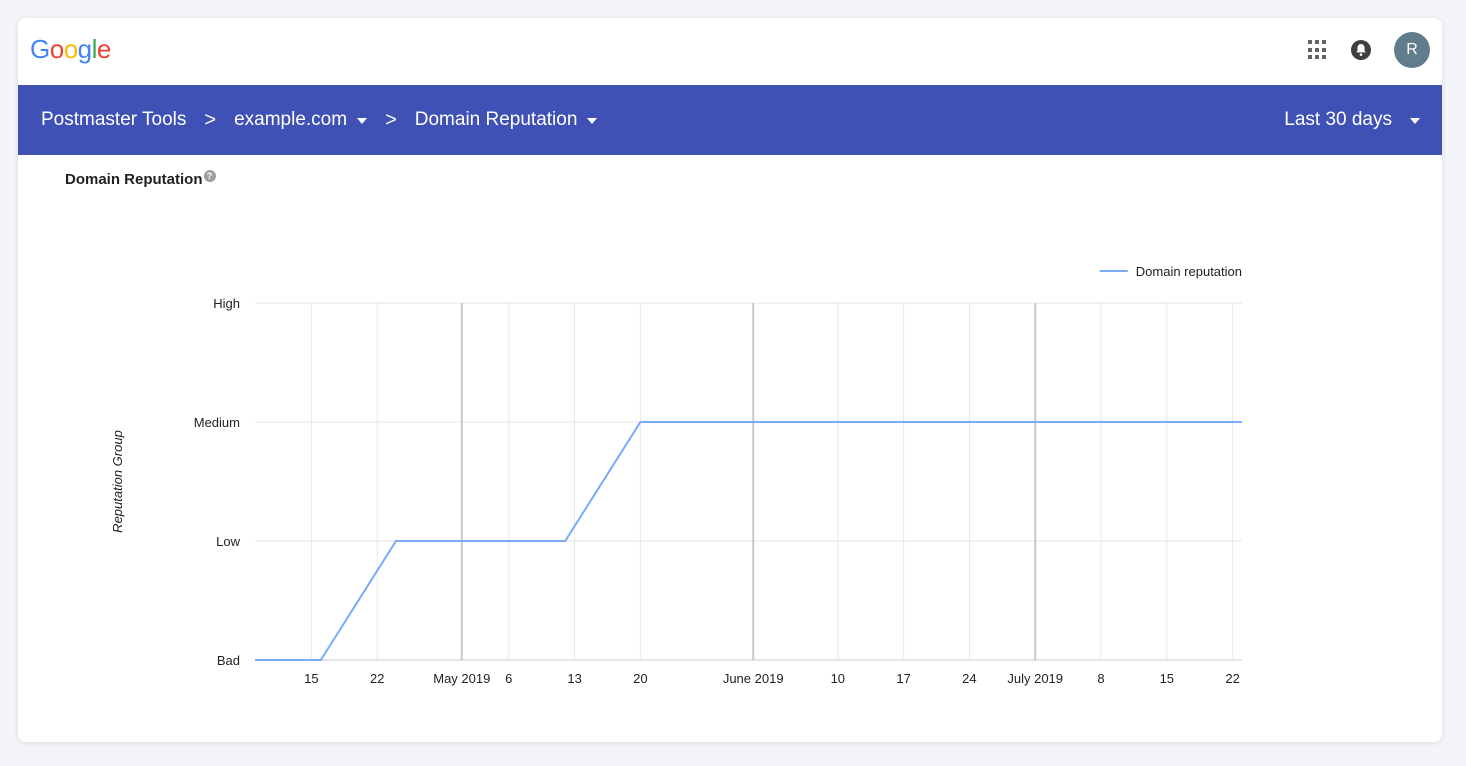 Image resolution: width=1466 pixels, height=766 pixels. I want to click on section-title: Domain Reputation ?, so click(140, 178).